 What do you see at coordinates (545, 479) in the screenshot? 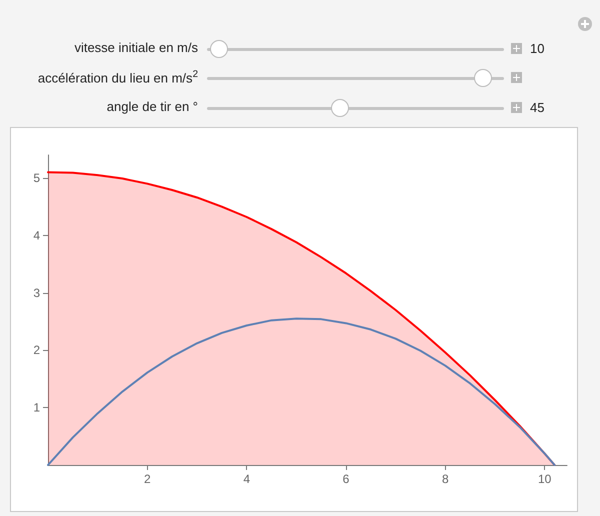
I see `x-tick-label: 10` at bounding box center [545, 479].